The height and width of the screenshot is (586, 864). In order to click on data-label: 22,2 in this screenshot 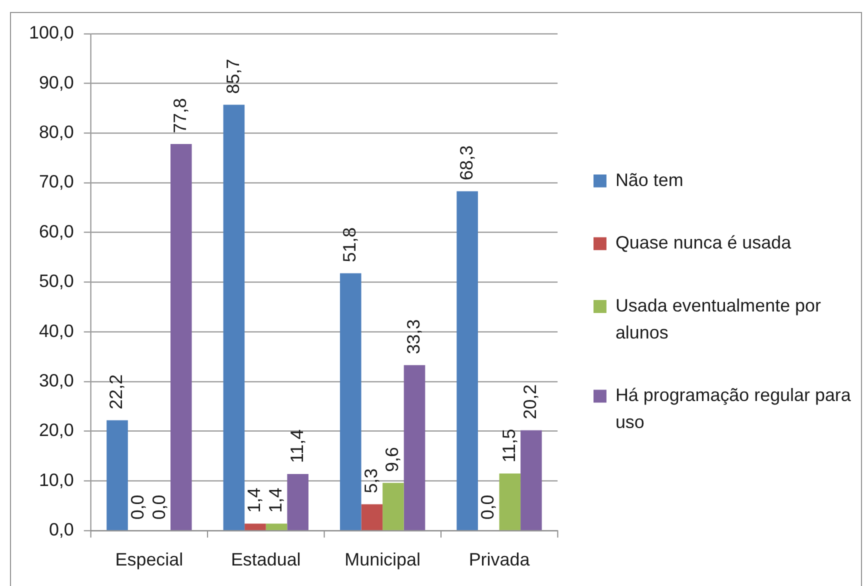, I will do `click(116, 392)`.